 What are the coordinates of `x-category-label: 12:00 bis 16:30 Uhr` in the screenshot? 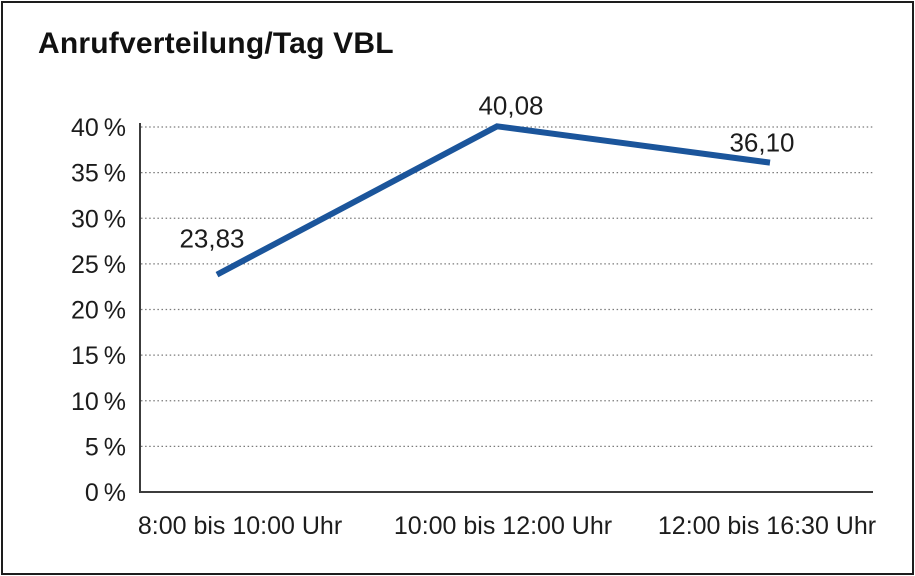 It's located at (767, 526).